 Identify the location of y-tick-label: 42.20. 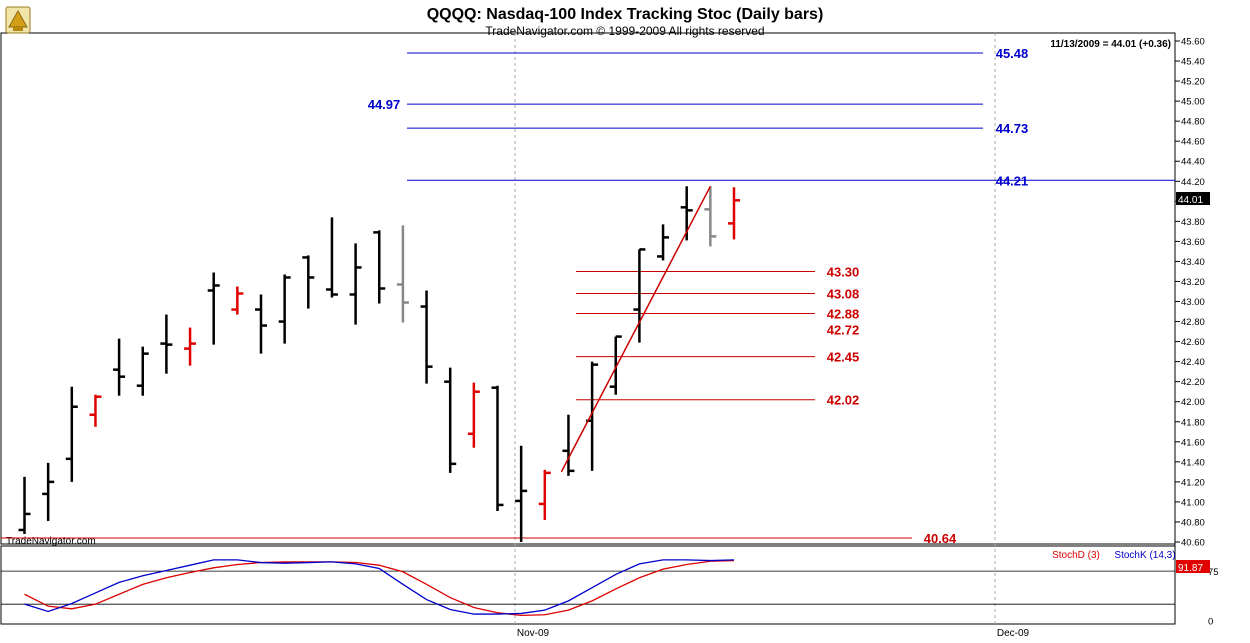
(1193, 382).